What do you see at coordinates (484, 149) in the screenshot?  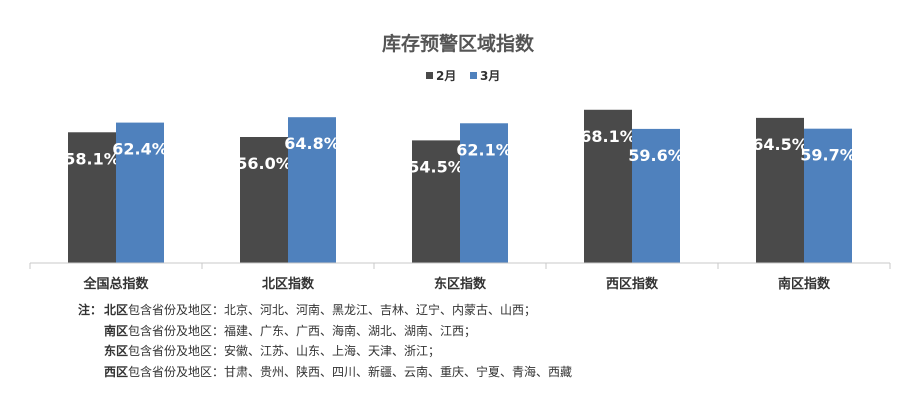 I see `bar-data-label: 62.1%` at bounding box center [484, 149].